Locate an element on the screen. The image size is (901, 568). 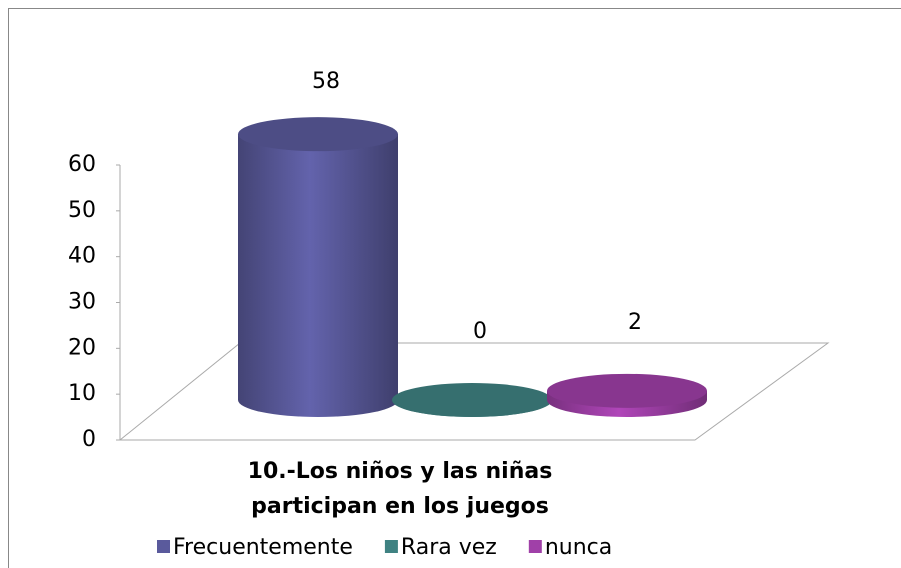
y-tick-label: 30 is located at coordinates (82, 302).